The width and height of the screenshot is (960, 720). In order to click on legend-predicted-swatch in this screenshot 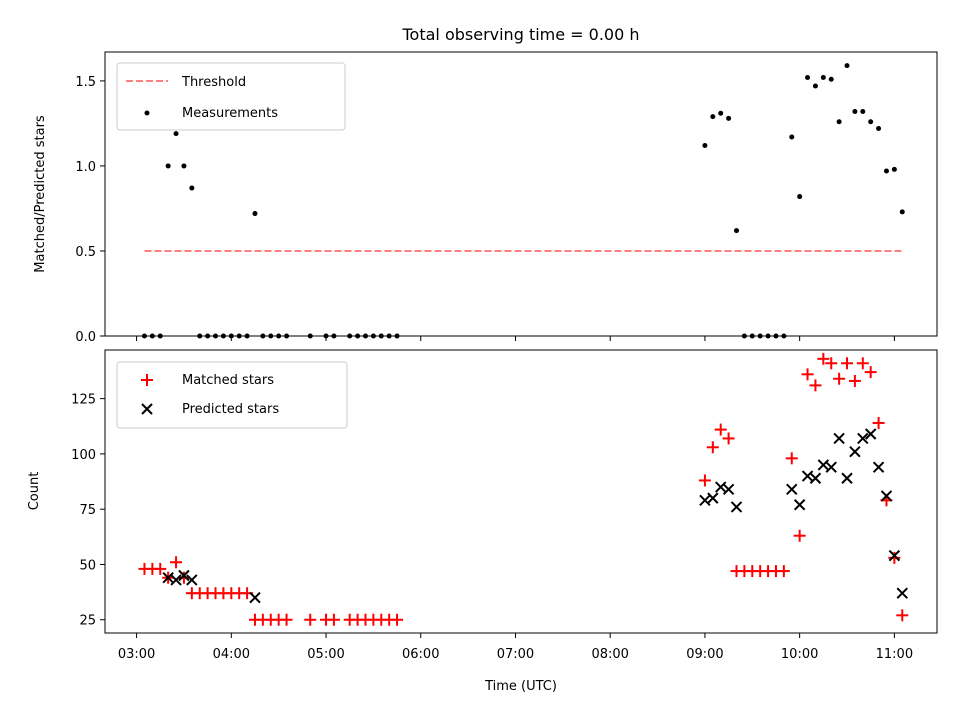, I will do `click(147, 409)`.